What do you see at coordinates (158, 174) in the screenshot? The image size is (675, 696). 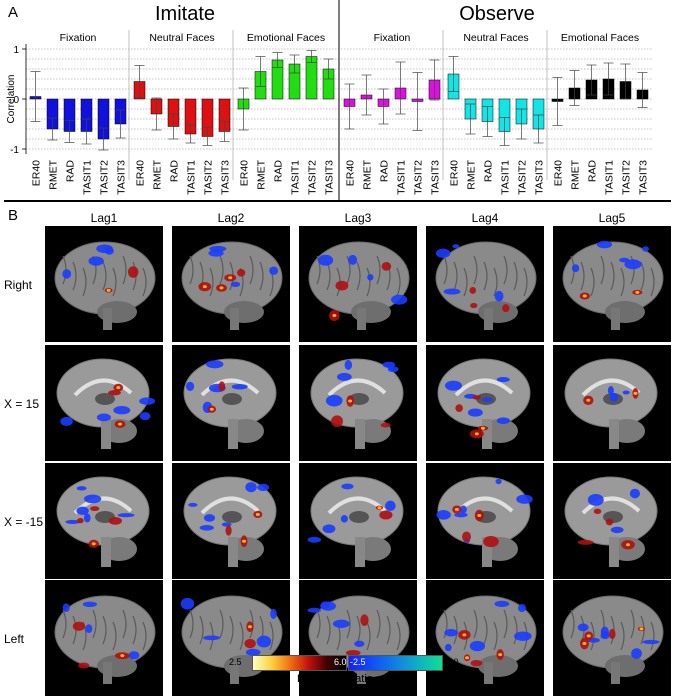 I see `category-label: RMET` at bounding box center [158, 174].